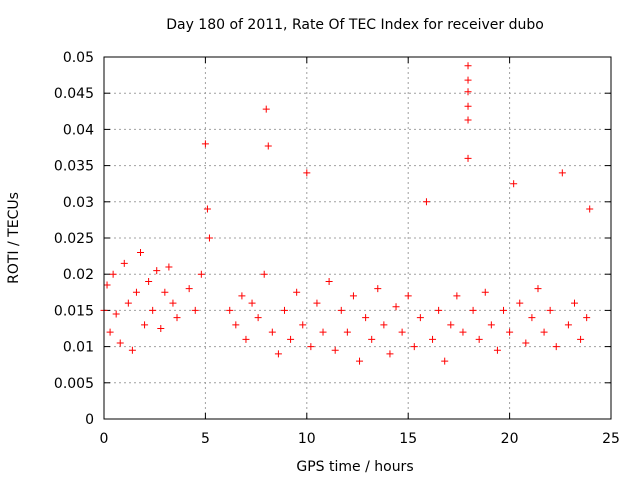 This screenshot has width=640, height=480. Describe the element at coordinates (360, 439) in the screenshot. I see `x-tick-labels: 0 5 10 15 20 25` at that location.